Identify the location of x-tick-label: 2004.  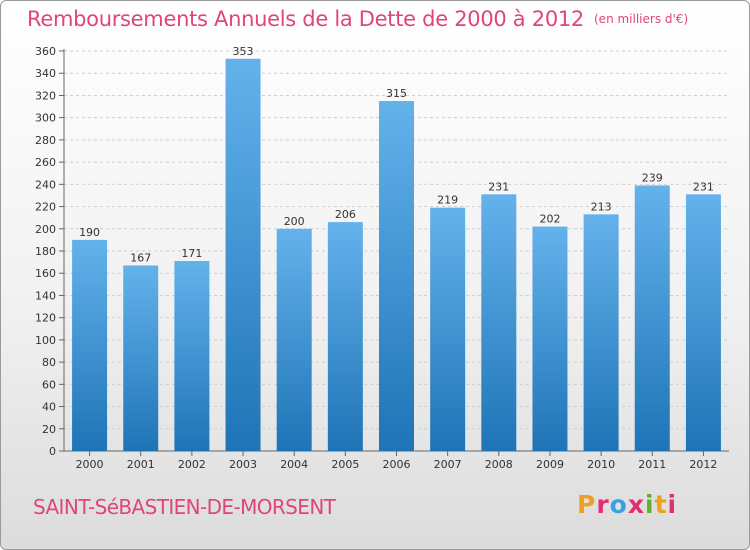
(294, 464).